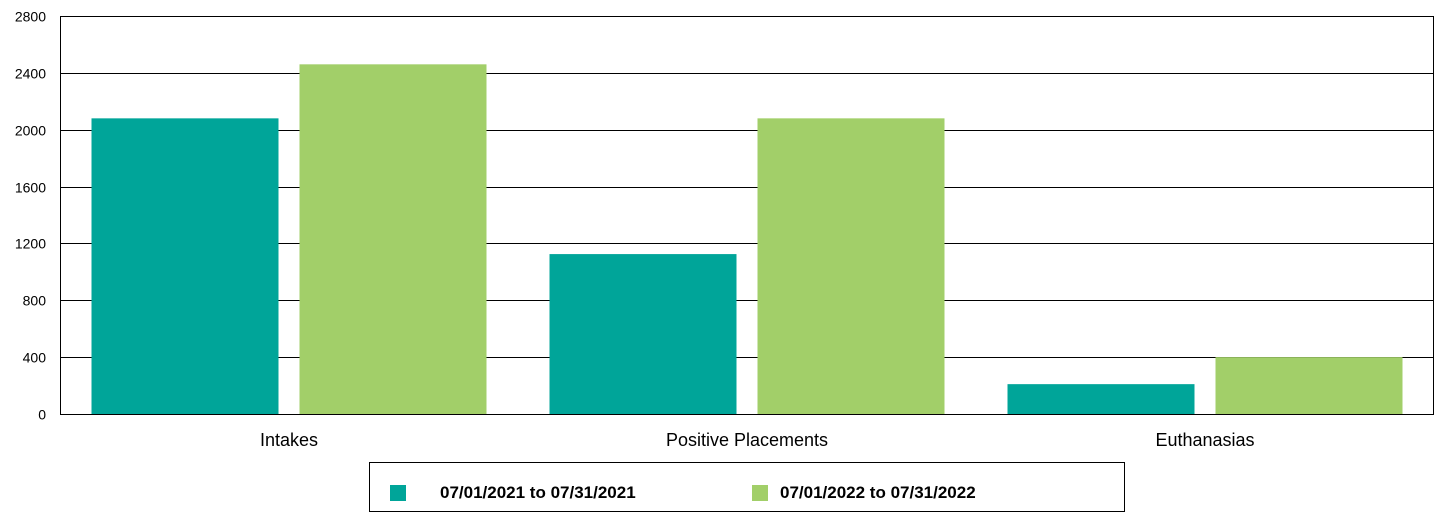 Image resolution: width=1444 pixels, height=512 pixels. I want to click on legend-item-series-2: 07/01/2022 to 07/31/2022, so click(864, 493).